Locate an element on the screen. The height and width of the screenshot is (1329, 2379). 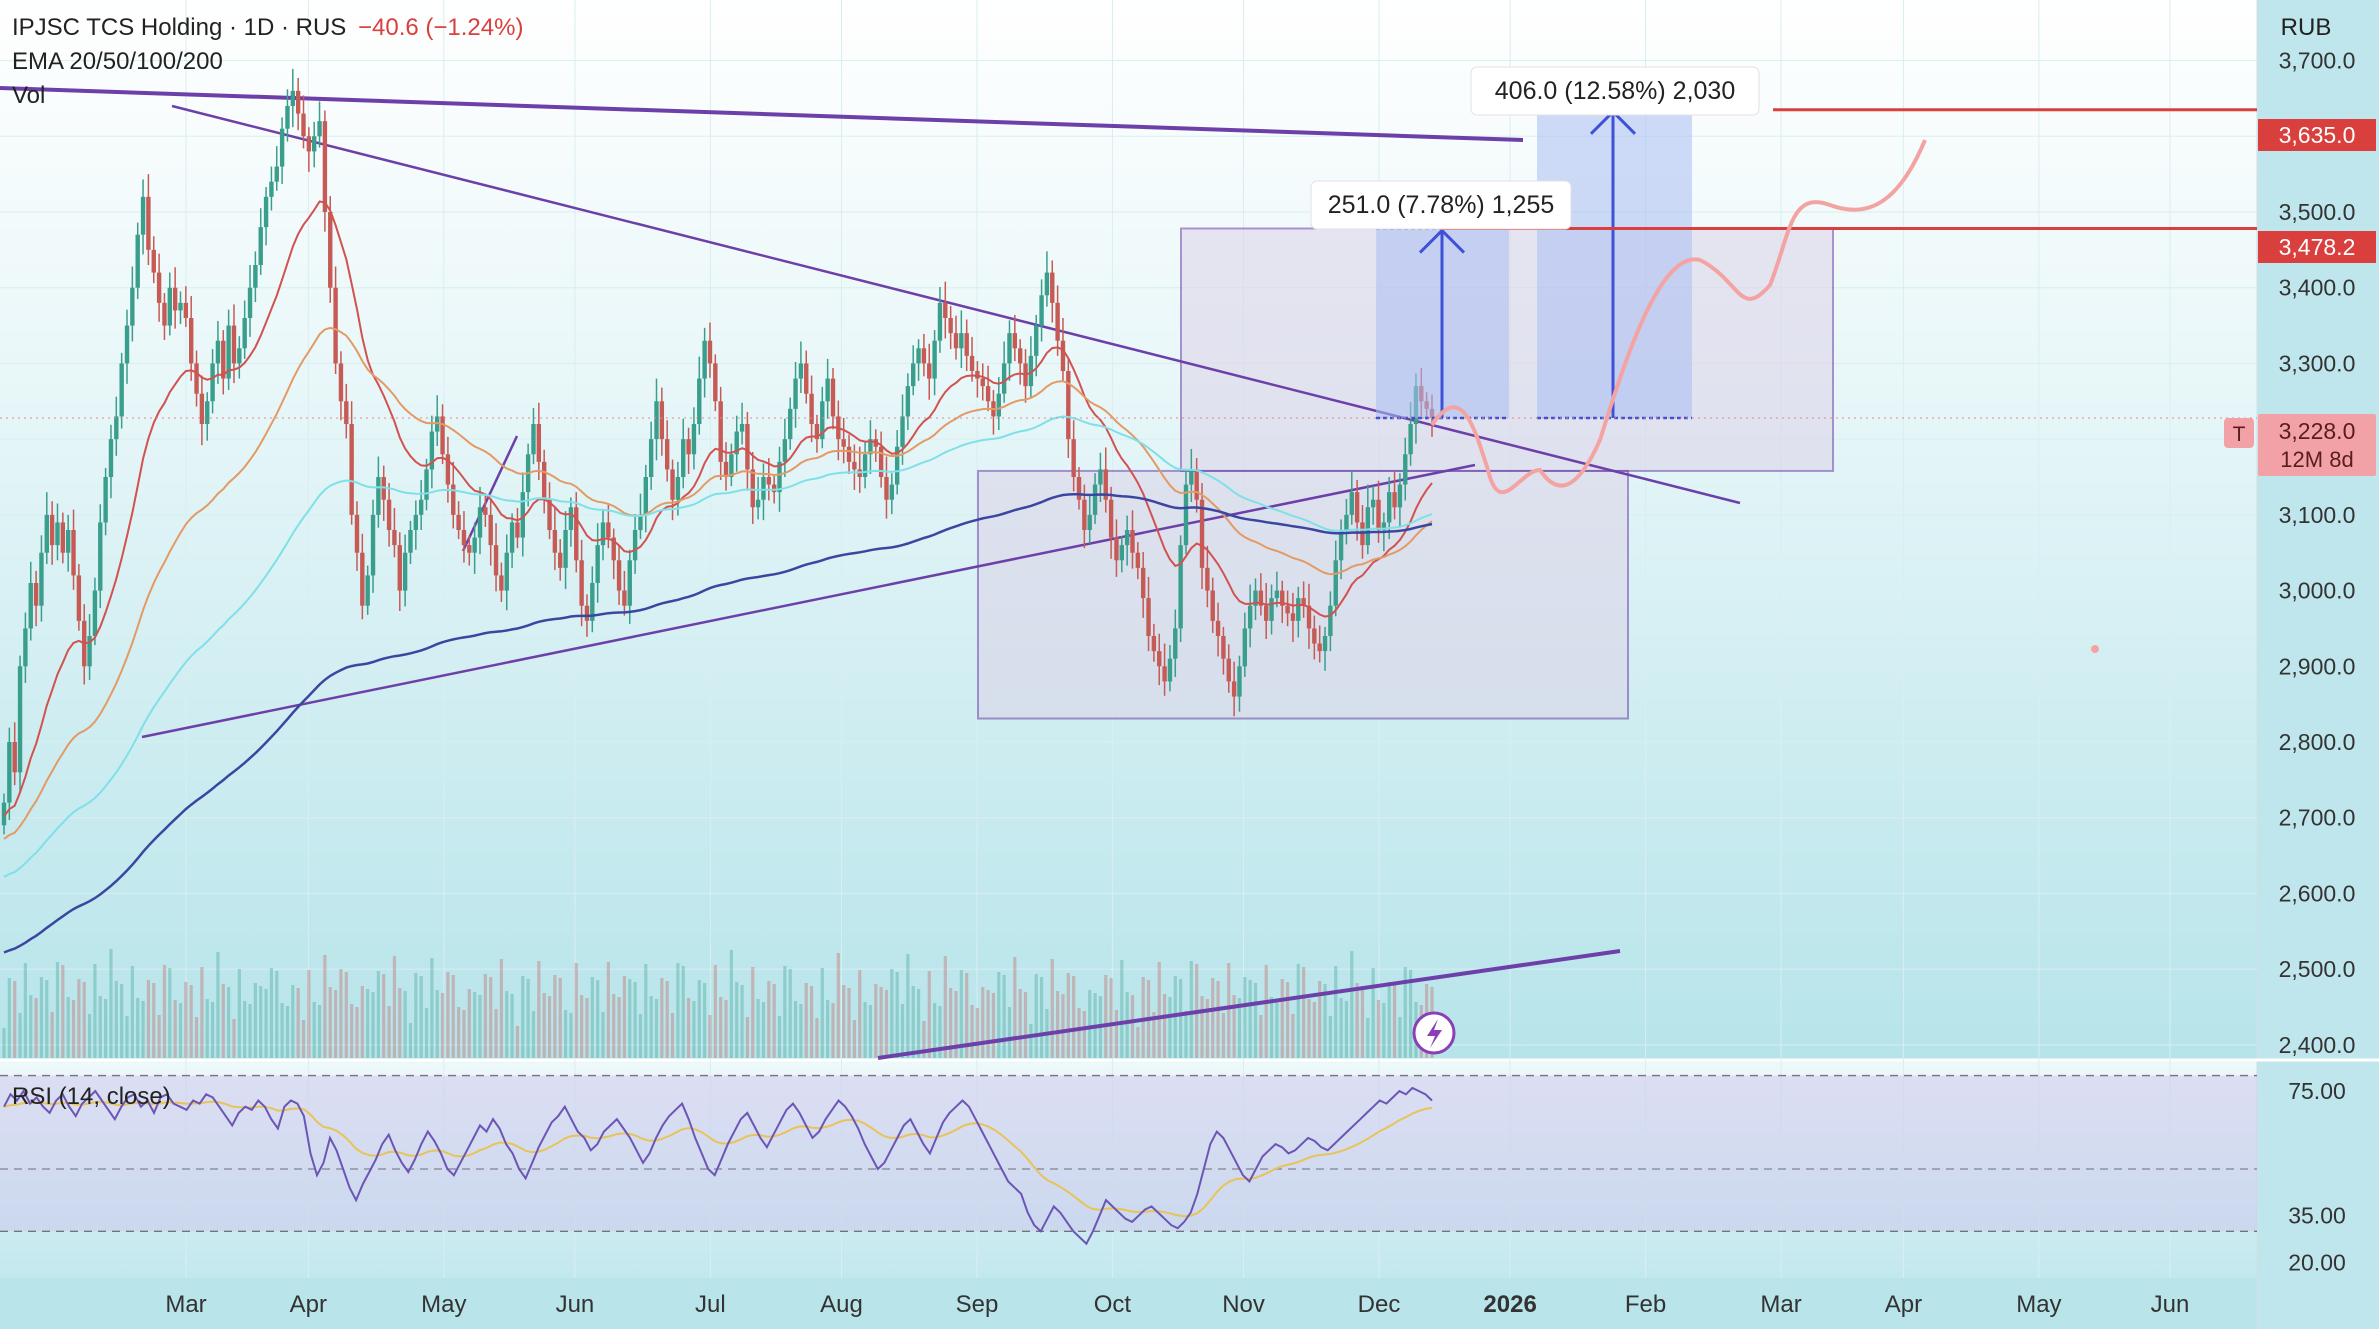
forecast-curve is located at coordinates (1678, 317).